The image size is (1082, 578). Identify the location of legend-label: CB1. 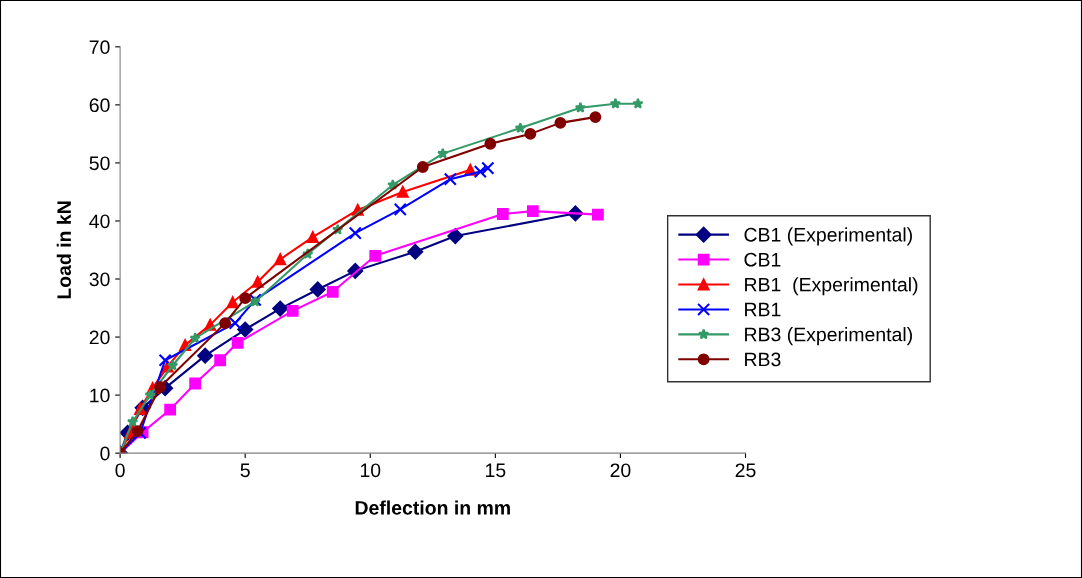
(762, 259).